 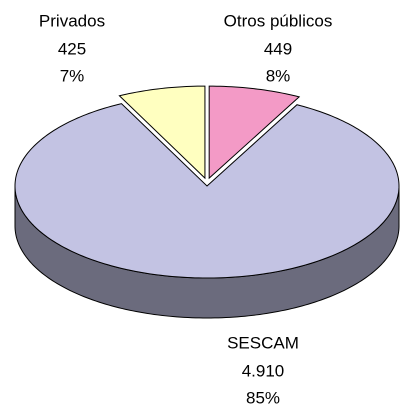 What do you see at coordinates (72, 75) in the screenshot?
I see `percentage-label: 7%` at bounding box center [72, 75].